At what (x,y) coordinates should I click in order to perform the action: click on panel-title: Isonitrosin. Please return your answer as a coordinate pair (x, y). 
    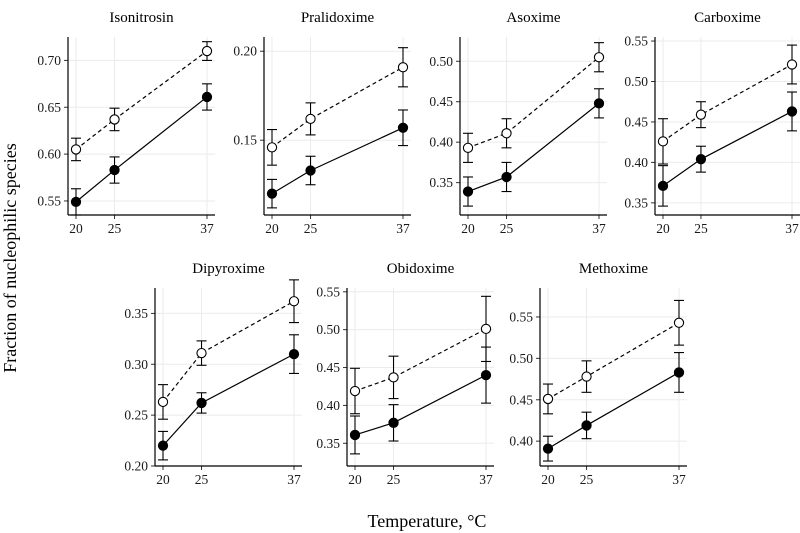
    Looking at the image, I should click on (141, 18).